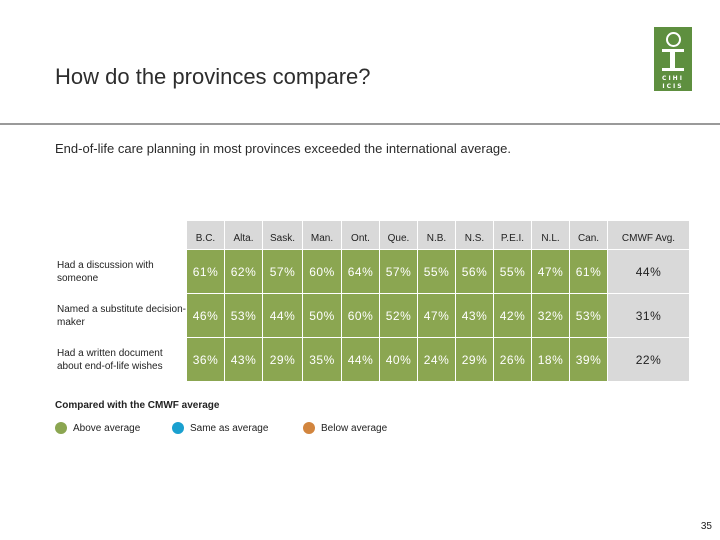  Describe the element at coordinates (213, 76) in the screenshot. I see `page-title: How do the provinces compare?` at that location.